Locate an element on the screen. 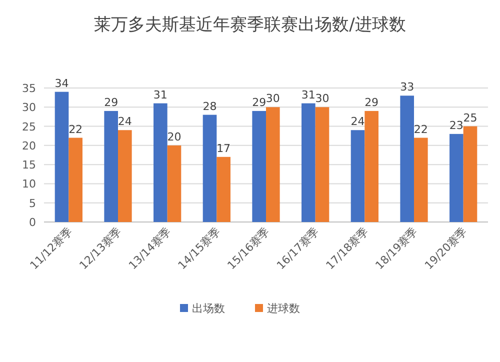 The image size is (500, 362). data-label: 28 is located at coordinates (209, 106).